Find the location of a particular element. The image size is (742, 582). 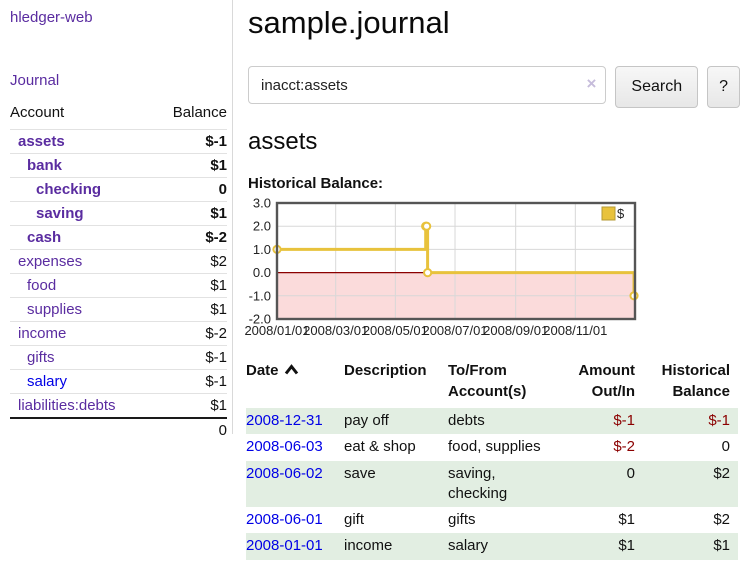

sort-ascending-icon is located at coordinates (291, 369).